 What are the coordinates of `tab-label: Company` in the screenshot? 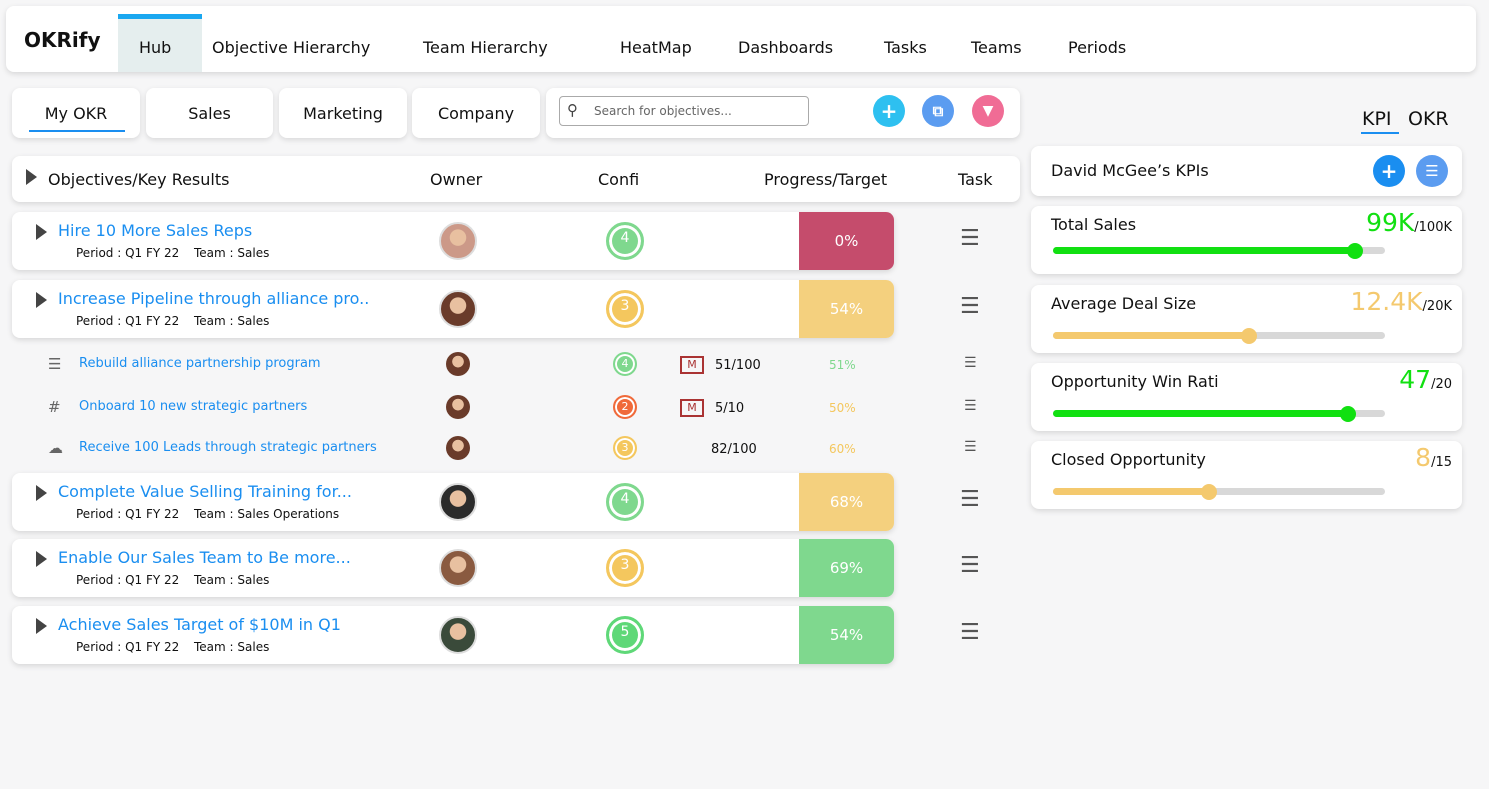 It's located at (476, 113).